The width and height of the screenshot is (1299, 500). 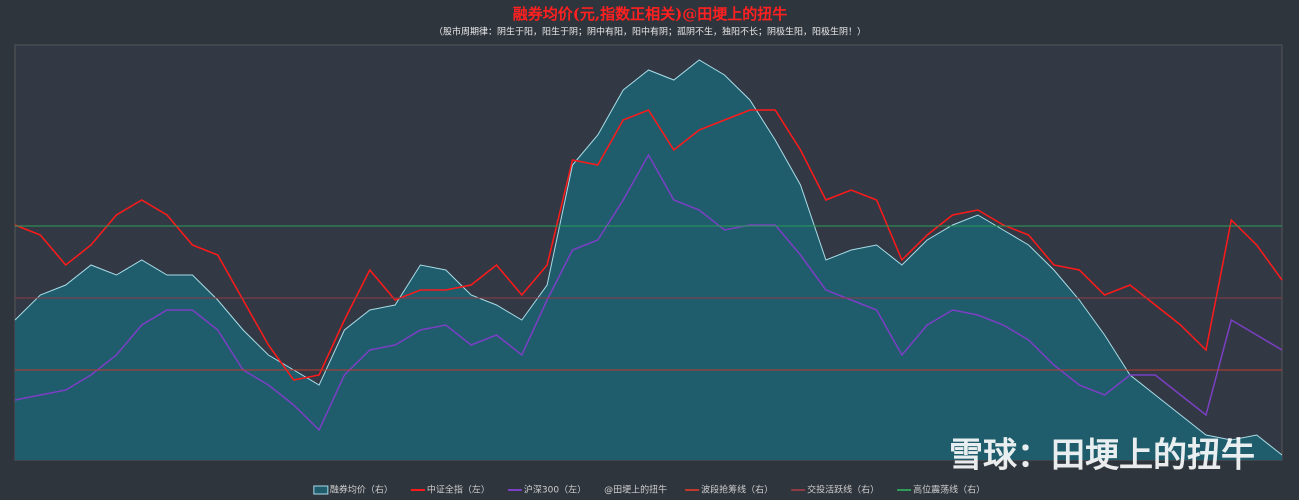 I want to click on watermark: 雪球：田埂上的扭牛, so click(x=1102, y=456).